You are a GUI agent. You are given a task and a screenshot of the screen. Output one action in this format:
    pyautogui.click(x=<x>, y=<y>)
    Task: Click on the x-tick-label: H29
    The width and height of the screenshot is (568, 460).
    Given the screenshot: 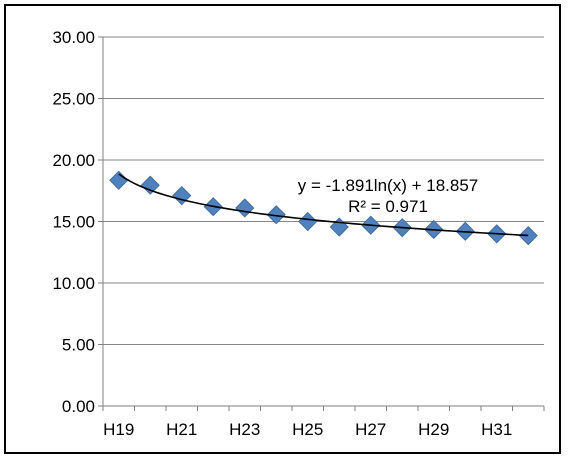 What is the action you would take?
    pyautogui.click(x=433, y=429)
    